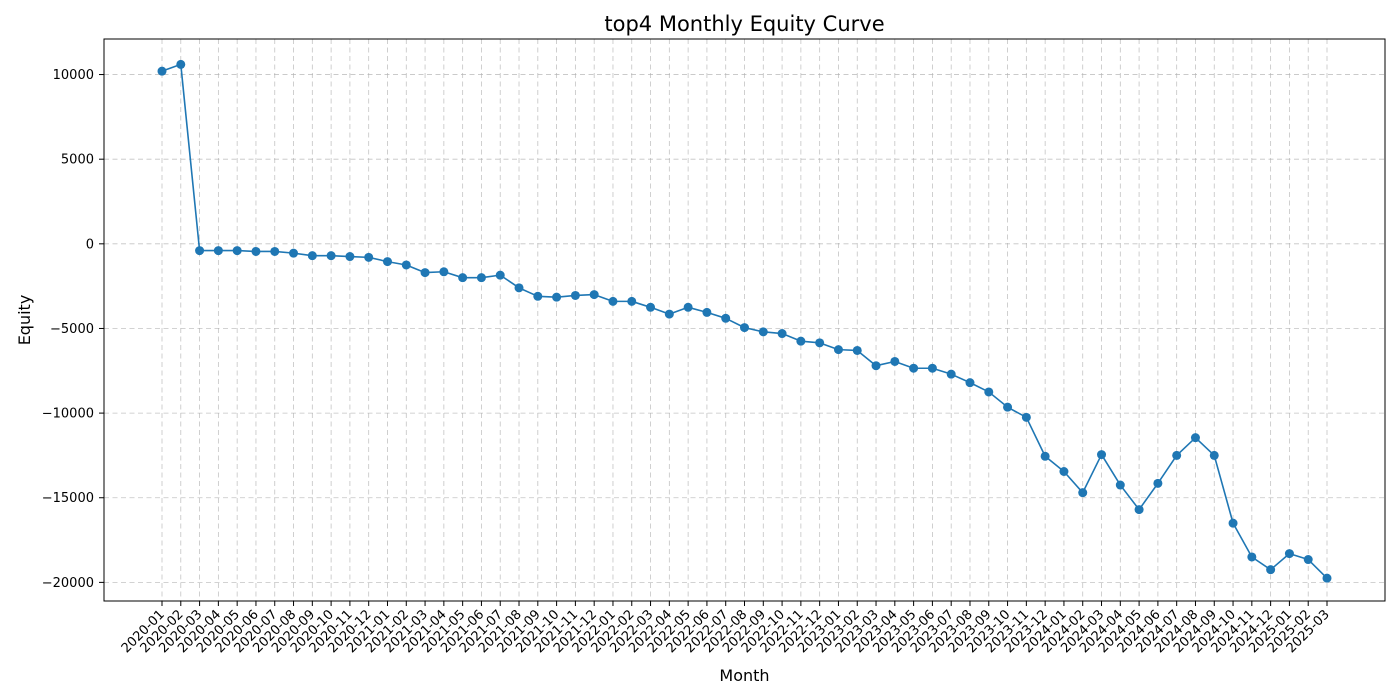 The height and width of the screenshot is (700, 1400). I want to click on y-tick-label: −20000, so click(68, 583).